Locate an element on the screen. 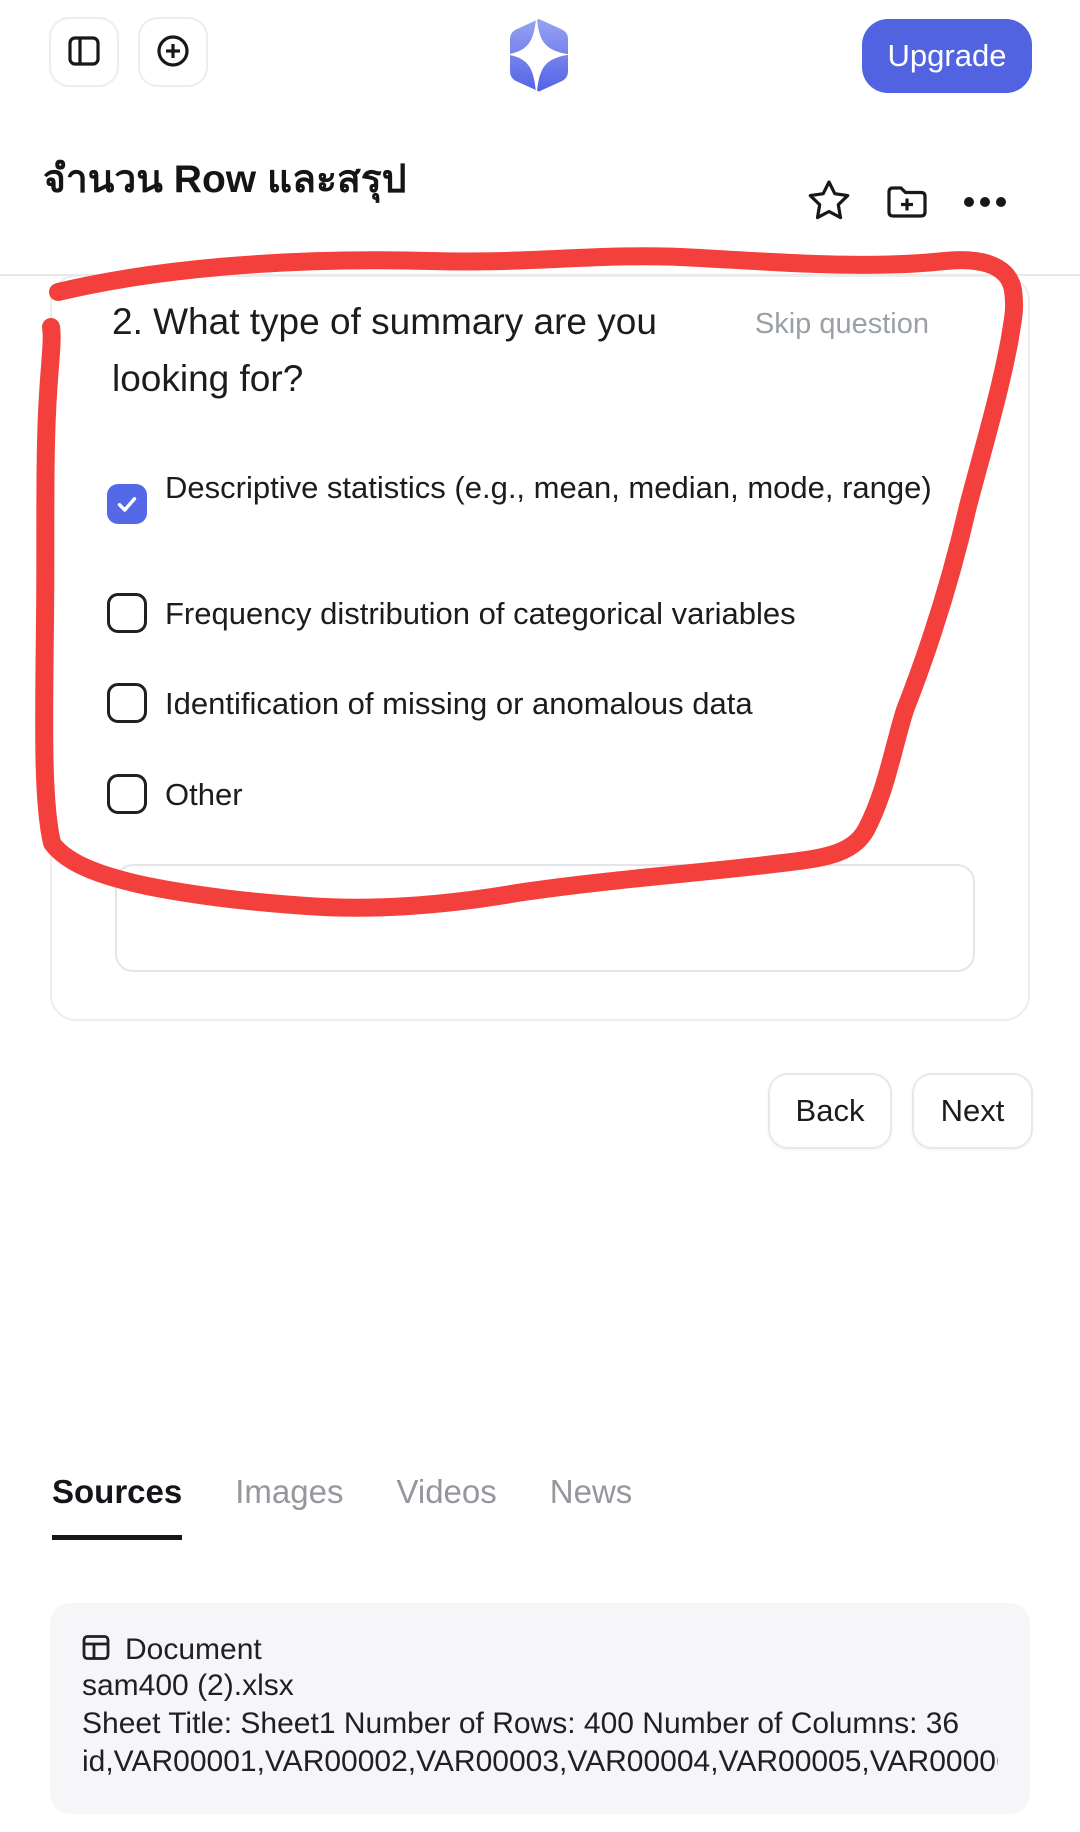 The height and width of the screenshot is (1832, 1080). skip-question-button: Skip question is located at coordinates (842, 324).